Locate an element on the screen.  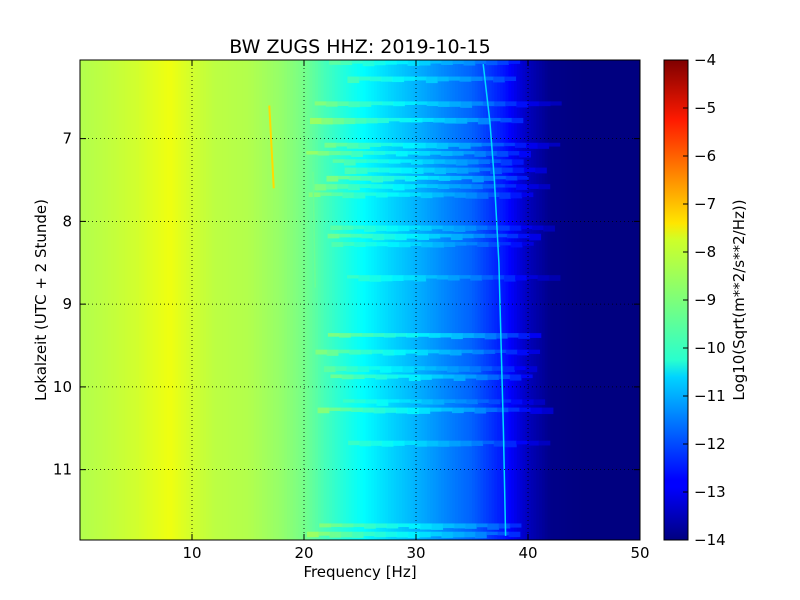
colorbar-tick-label: −13 is located at coordinates (710, 492).